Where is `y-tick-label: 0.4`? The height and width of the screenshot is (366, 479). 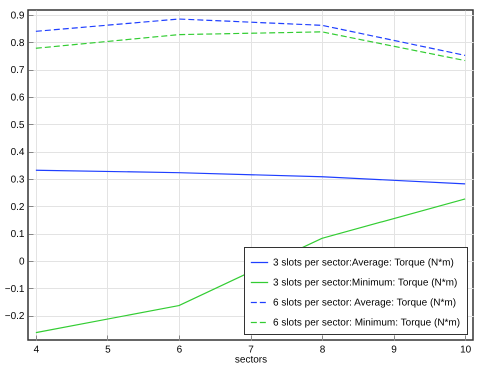
y-tick-label: 0.4 is located at coordinates (17, 152).